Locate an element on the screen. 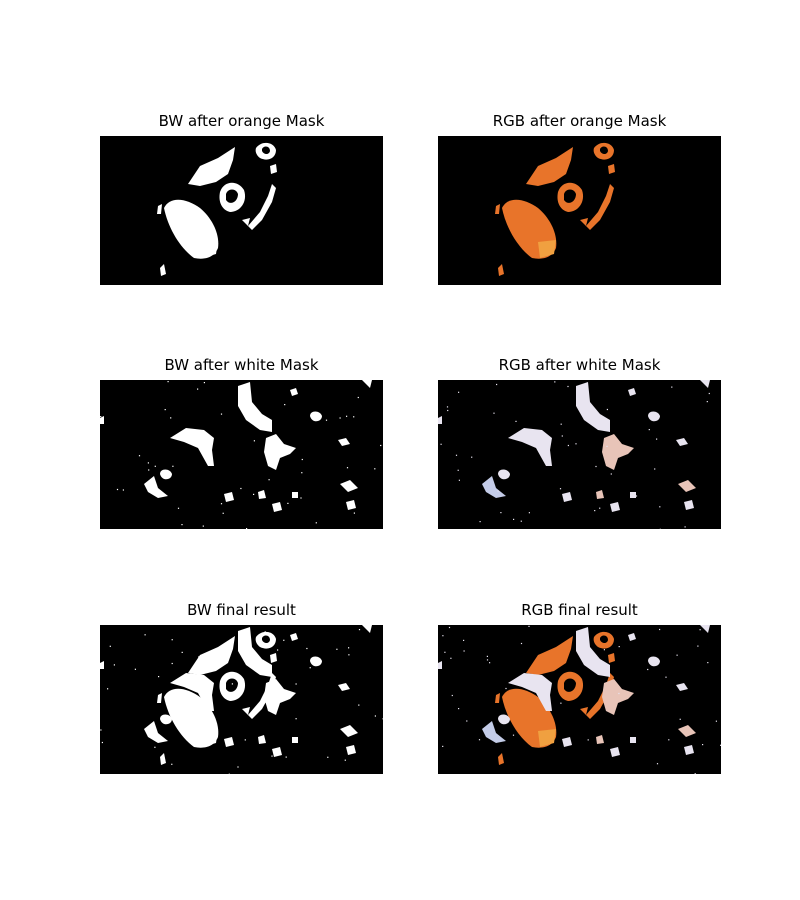 The image size is (800, 900). white-far-right-dot is located at coordinates (682, 442).